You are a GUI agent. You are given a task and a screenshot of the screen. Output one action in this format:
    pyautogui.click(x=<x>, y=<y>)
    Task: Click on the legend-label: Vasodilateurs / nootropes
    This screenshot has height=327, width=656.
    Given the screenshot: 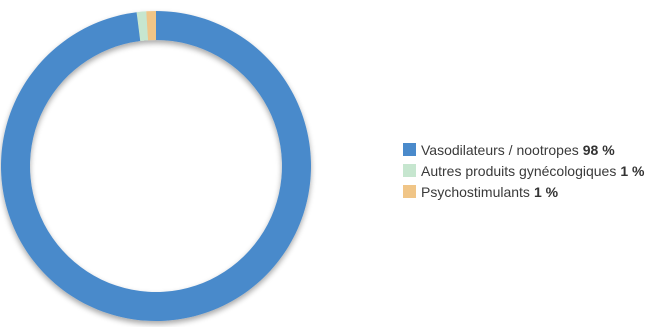 What is the action you would take?
    pyautogui.click(x=500, y=149)
    